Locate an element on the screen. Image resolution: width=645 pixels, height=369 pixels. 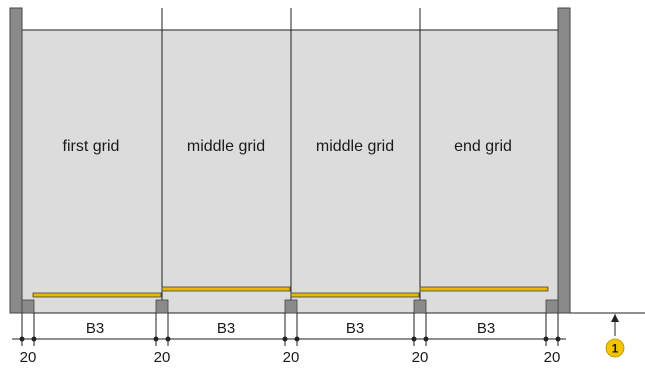
left-wall is located at coordinates (16, 160).